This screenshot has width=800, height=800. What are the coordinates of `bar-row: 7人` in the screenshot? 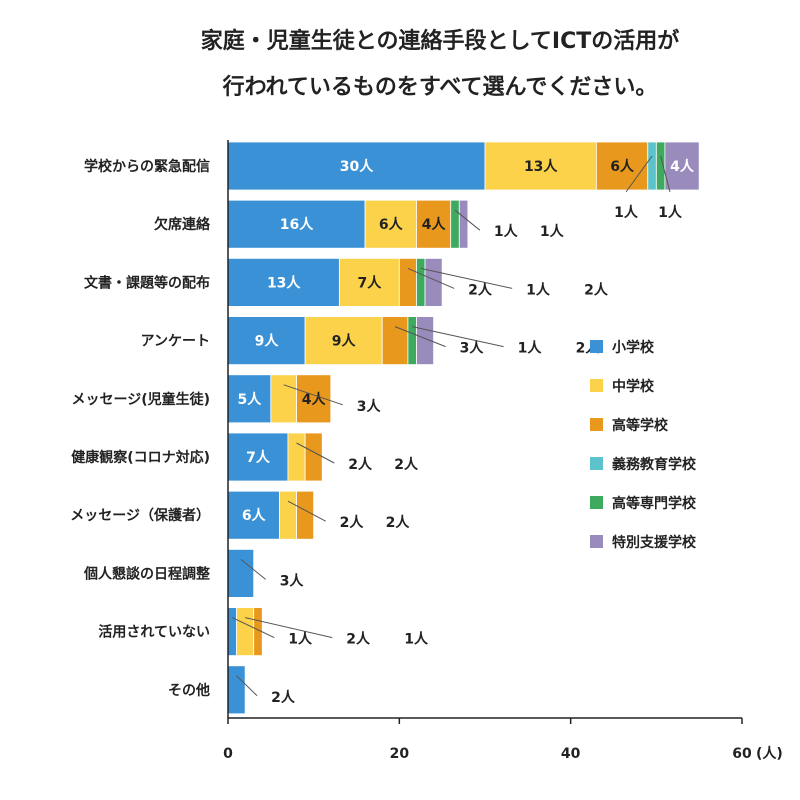 It's located at (275, 457).